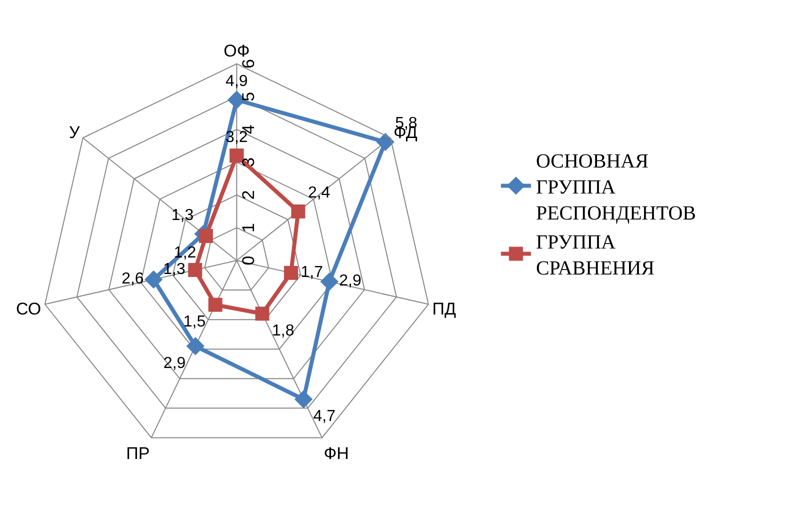  I want to click on y-tick-label: 1, so click(248, 227).